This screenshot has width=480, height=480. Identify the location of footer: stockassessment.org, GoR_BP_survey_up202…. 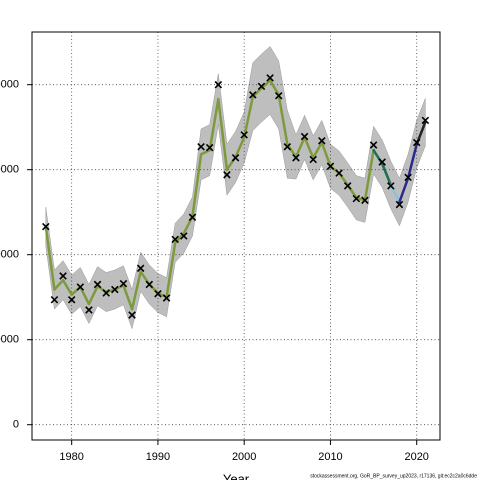
(393, 476).